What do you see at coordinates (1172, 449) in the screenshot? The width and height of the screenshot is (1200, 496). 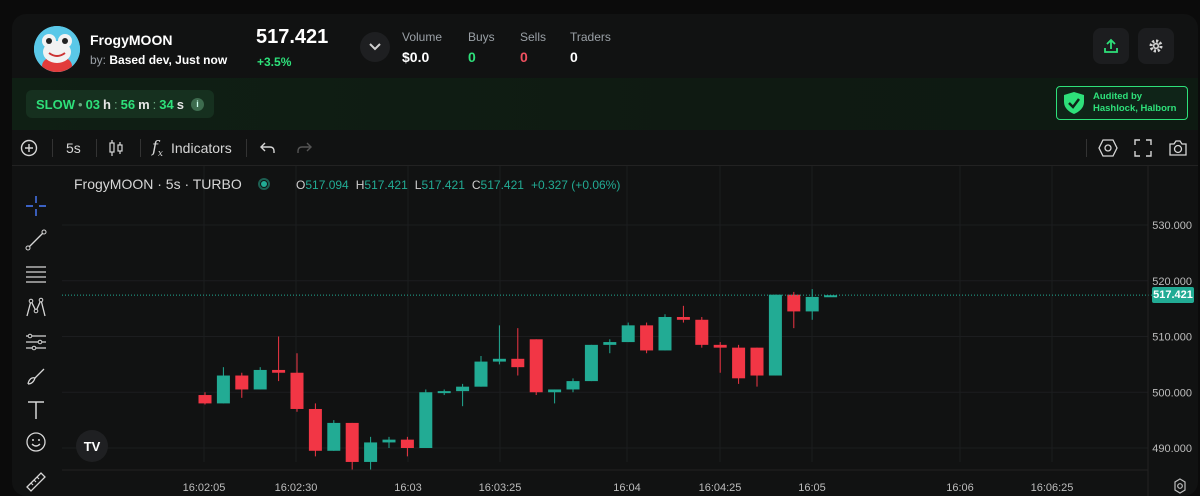 I see `y-tick-label: 490.000` at bounding box center [1172, 449].